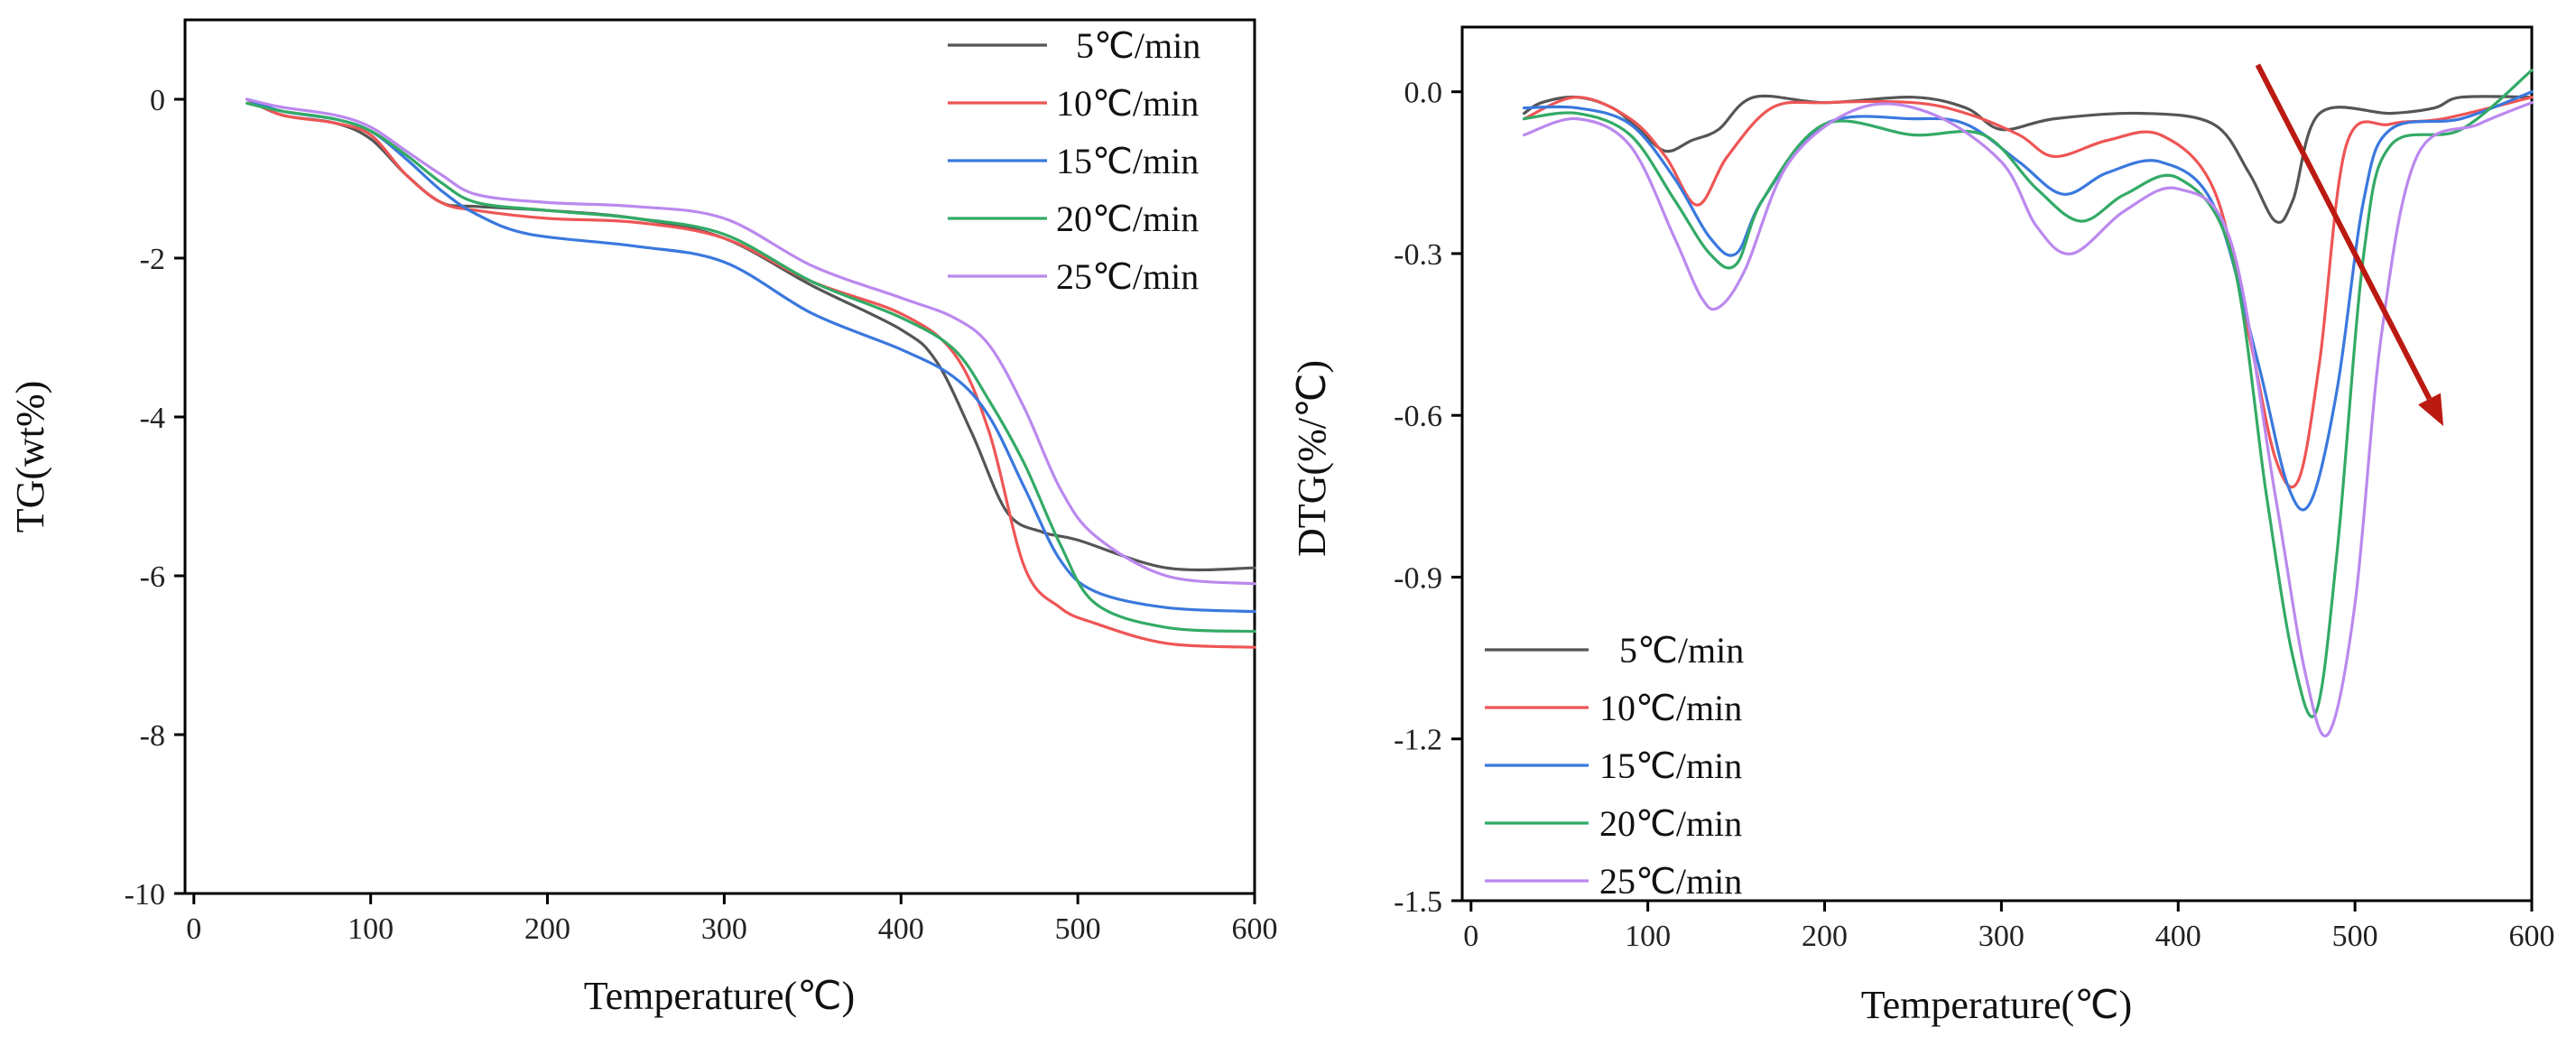  I want to click on tg-x-axis-label: Temperature(℃), so click(719, 996).